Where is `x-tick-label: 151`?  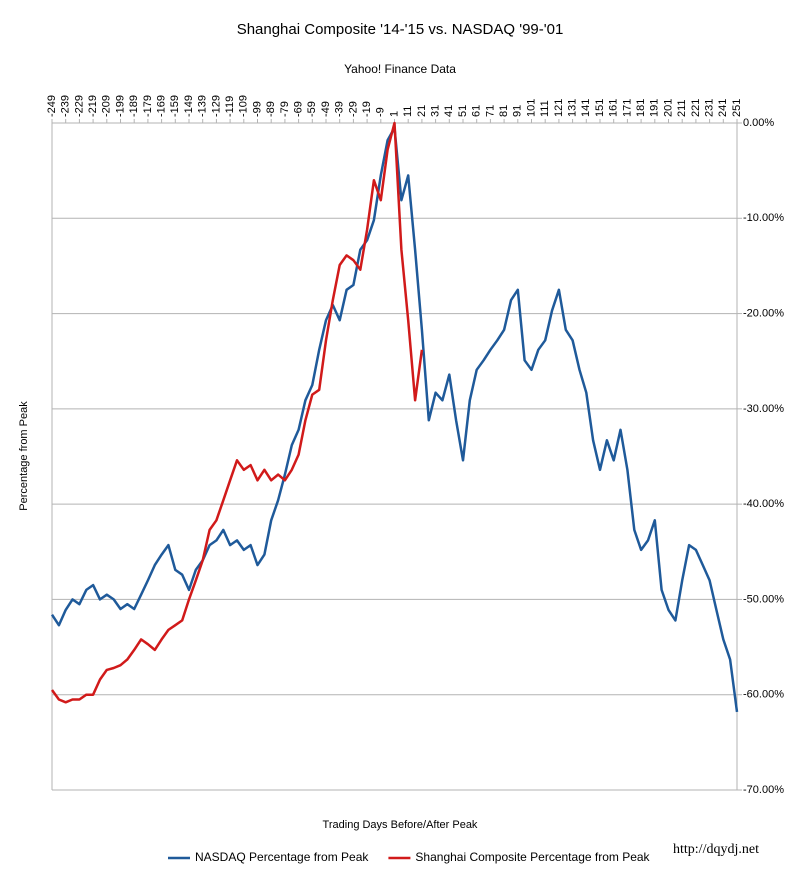
x-tick-label: 151 is located at coordinates (600, 108).